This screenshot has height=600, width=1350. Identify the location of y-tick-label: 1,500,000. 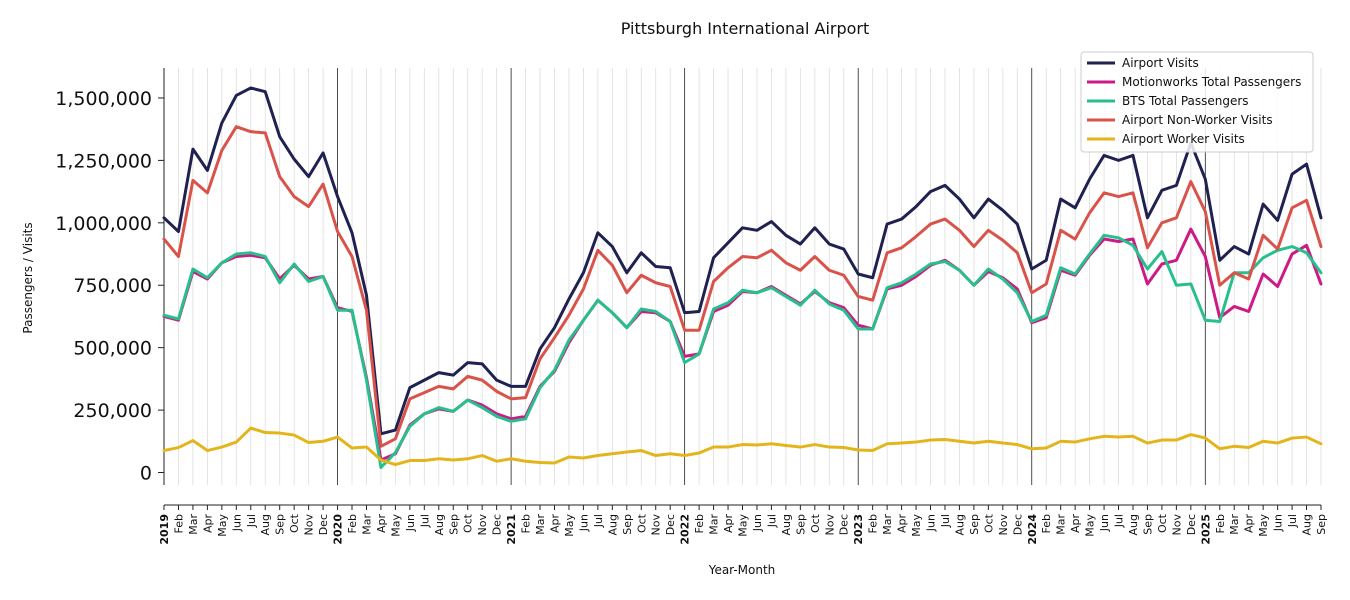
(103, 99).